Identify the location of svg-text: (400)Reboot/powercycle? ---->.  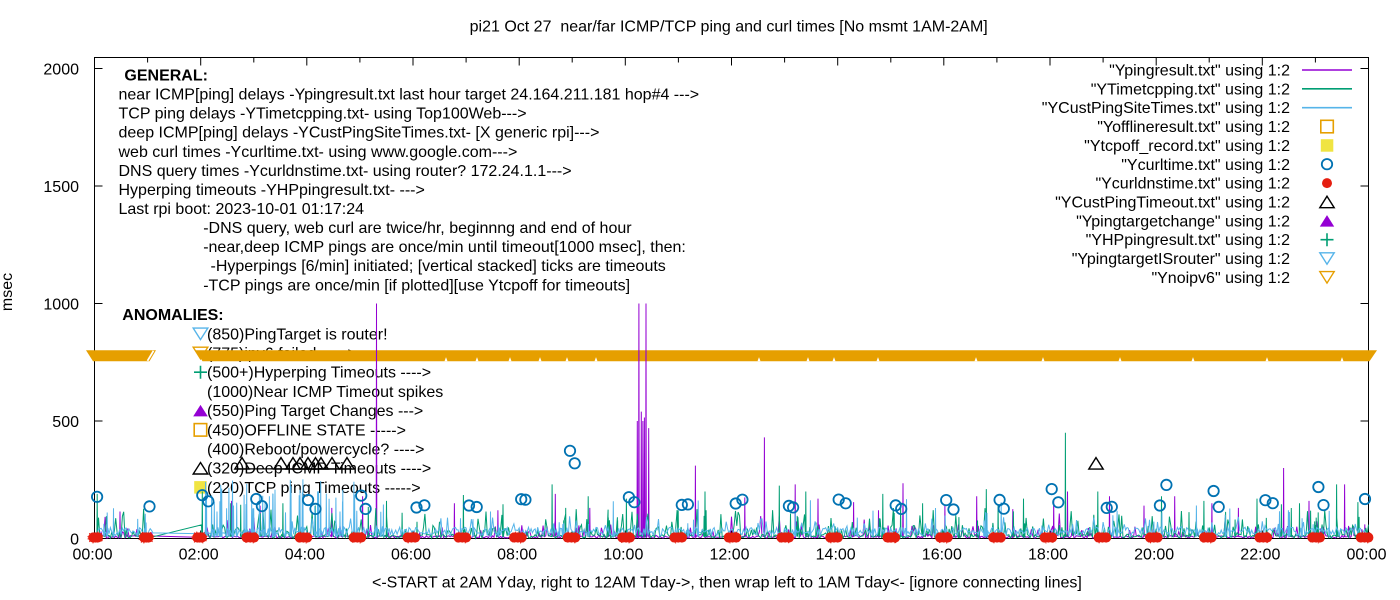
(315, 450).